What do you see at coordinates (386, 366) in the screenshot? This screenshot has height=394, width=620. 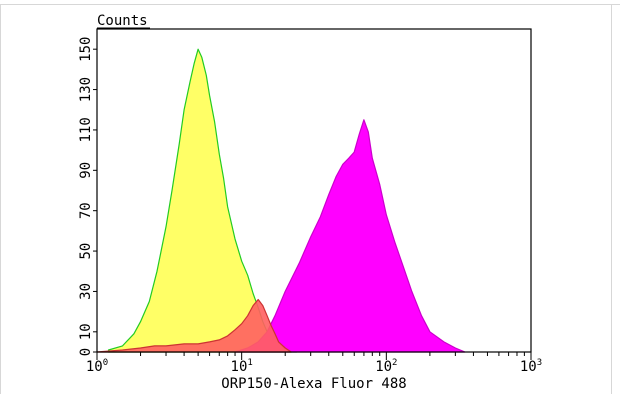 I see `x-tick-label: 102` at bounding box center [386, 366].